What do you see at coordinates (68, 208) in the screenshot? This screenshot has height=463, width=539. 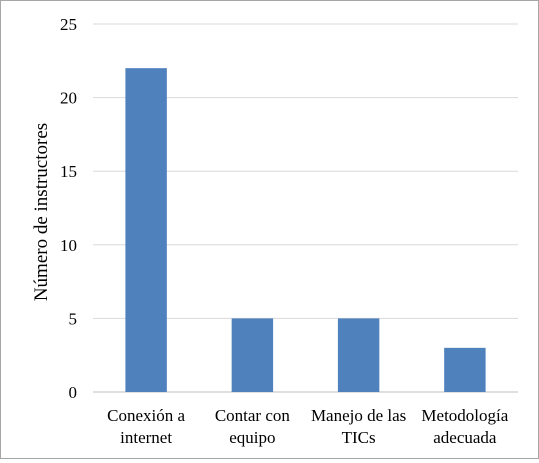 I see `y-axis-tick-labels: 0 5 10 15 20 25` at bounding box center [68, 208].